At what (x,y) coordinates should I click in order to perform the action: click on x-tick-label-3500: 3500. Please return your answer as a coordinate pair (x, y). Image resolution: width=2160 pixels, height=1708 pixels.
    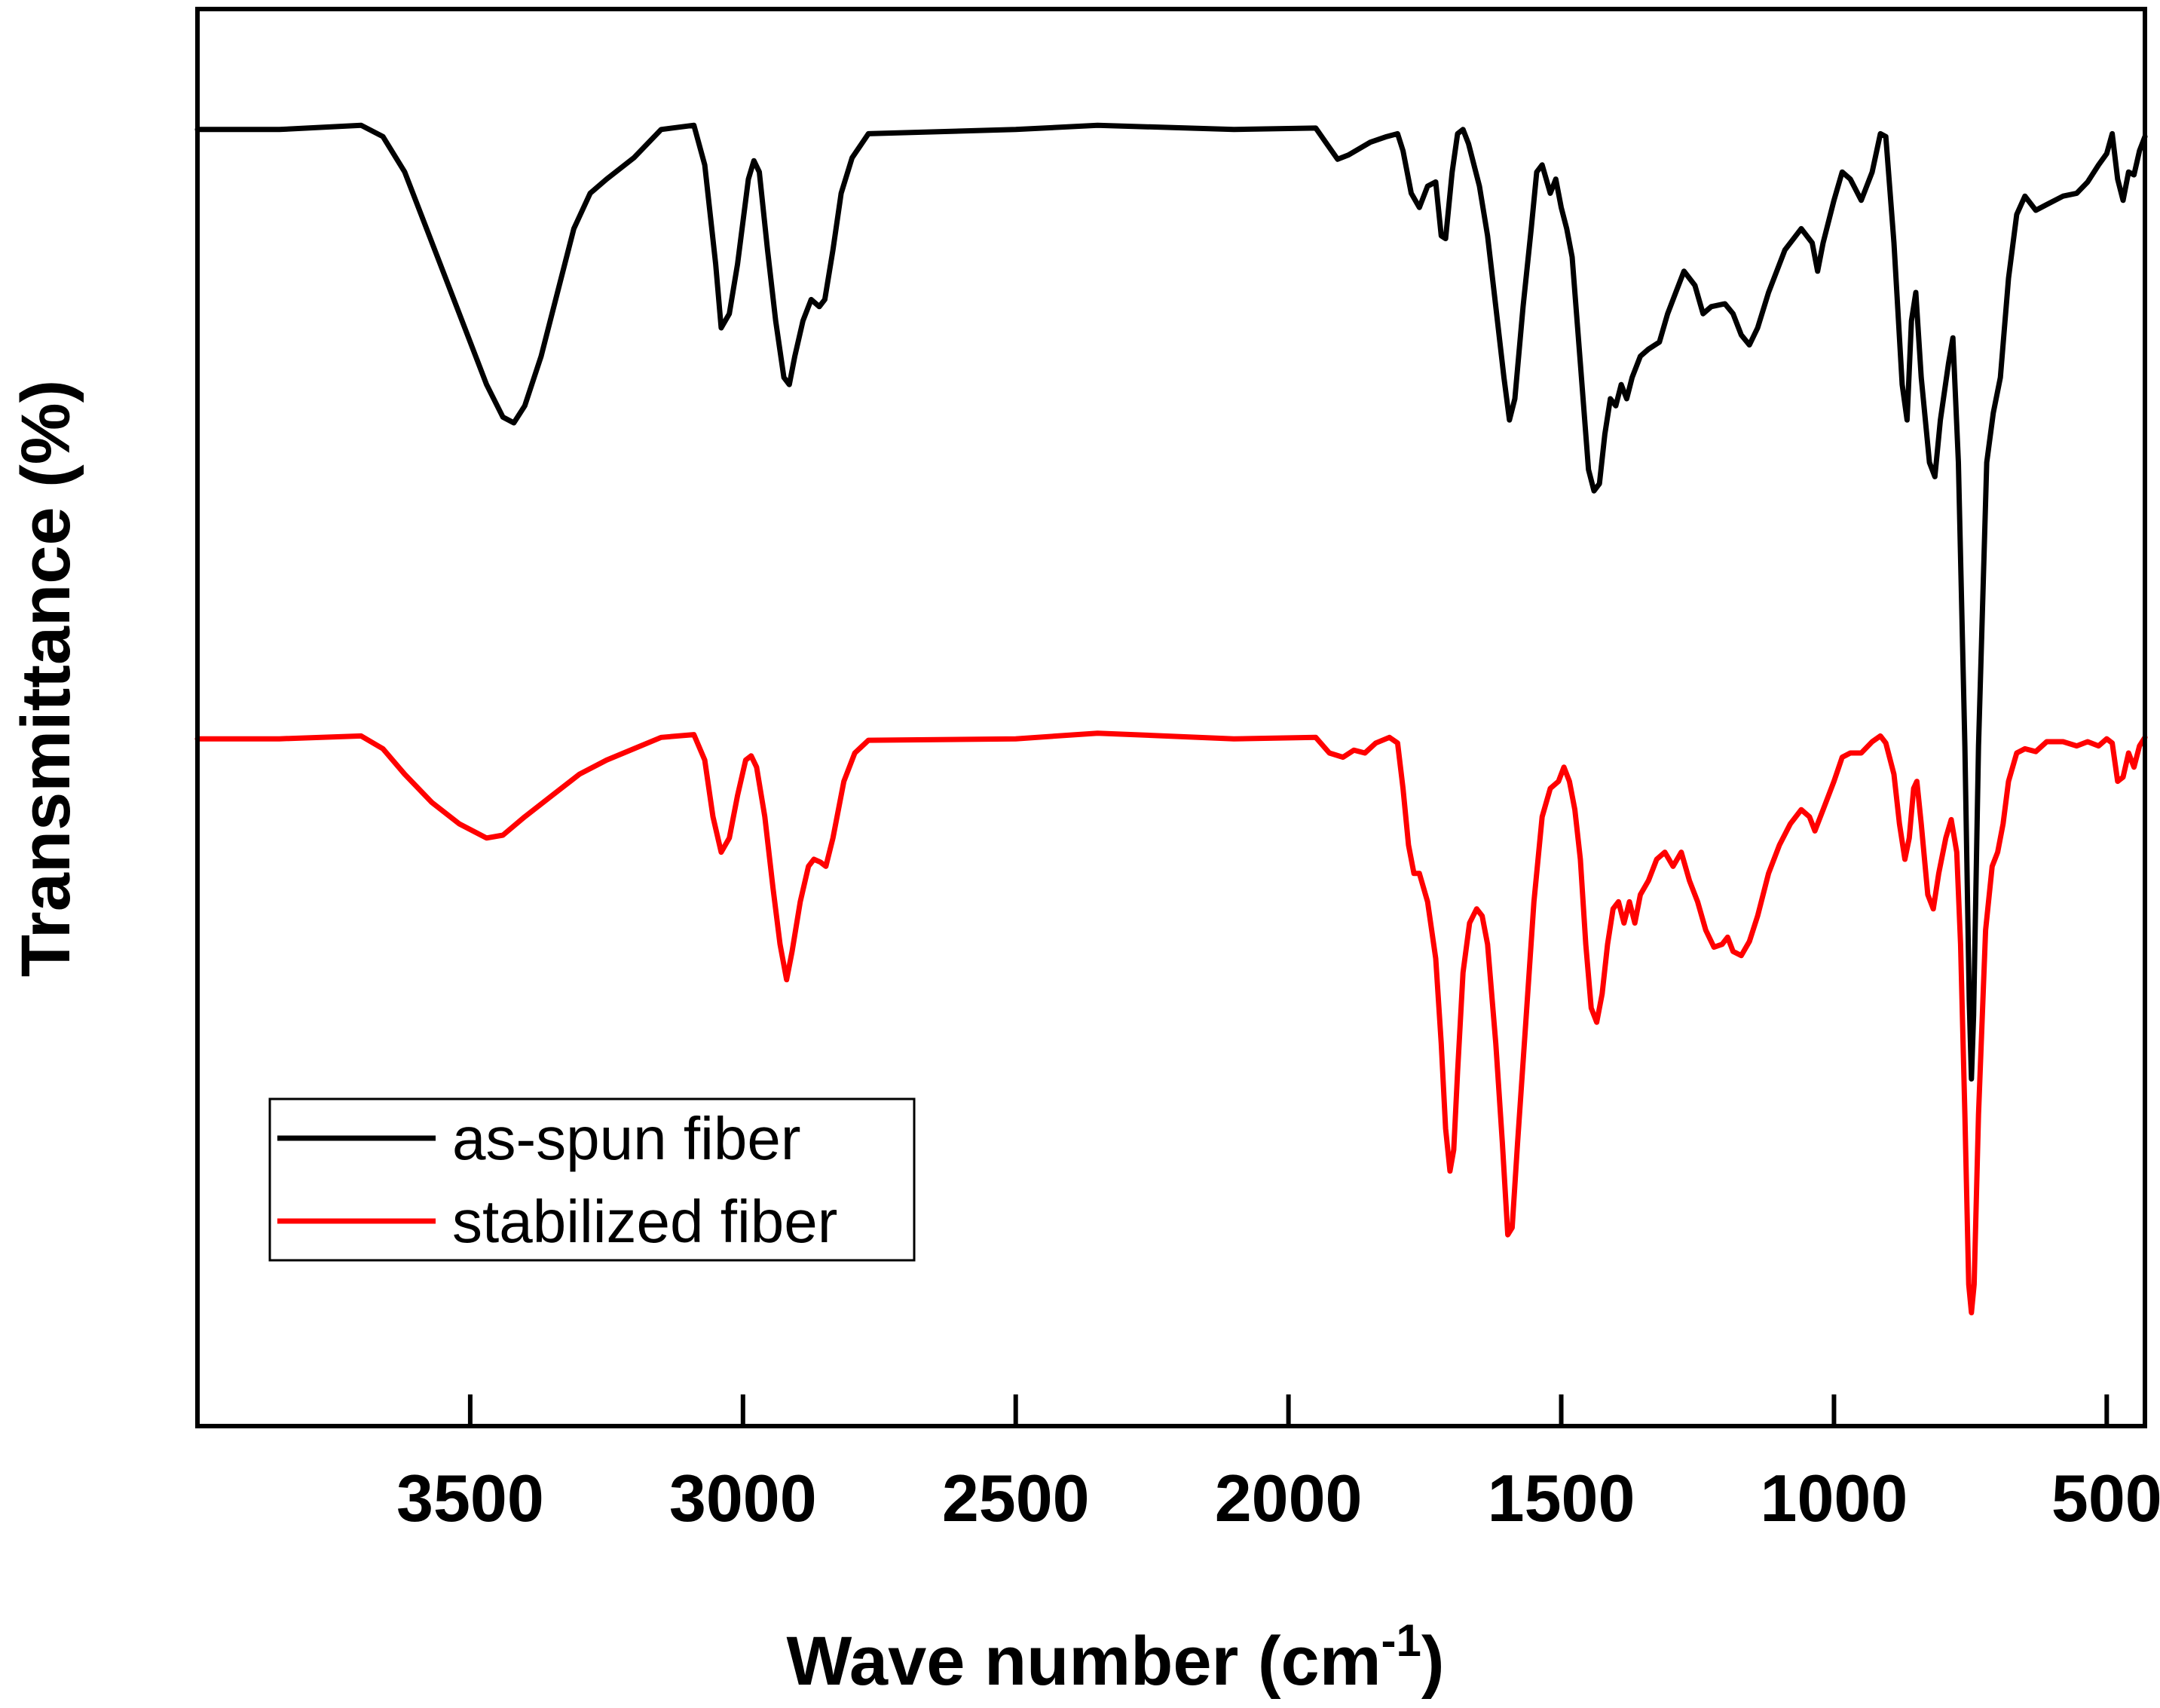
    Looking at the image, I should click on (470, 1498).